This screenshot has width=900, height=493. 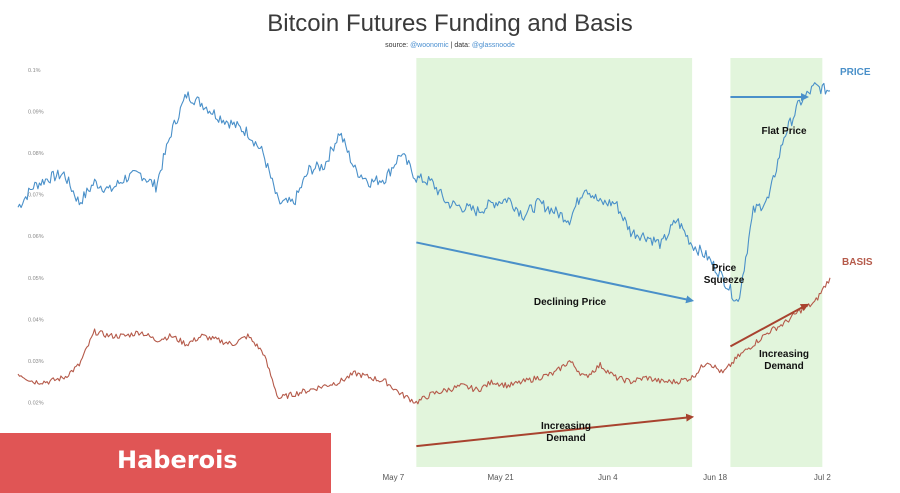 What do you see at coordinates (608, 477) in the screenshot?
I see `x-tick-label: Jun 4` at bounding box center [608, 477].